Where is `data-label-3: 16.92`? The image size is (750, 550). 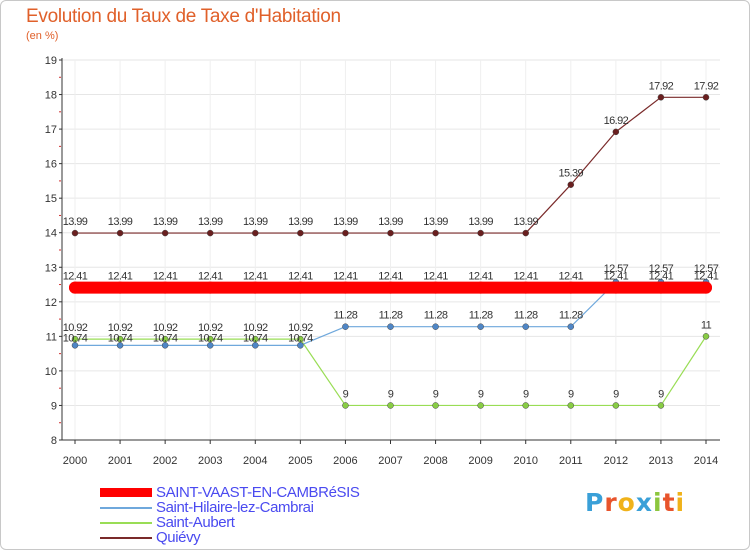
data-label-3: 16.92 is located at coordinates (616, 121).